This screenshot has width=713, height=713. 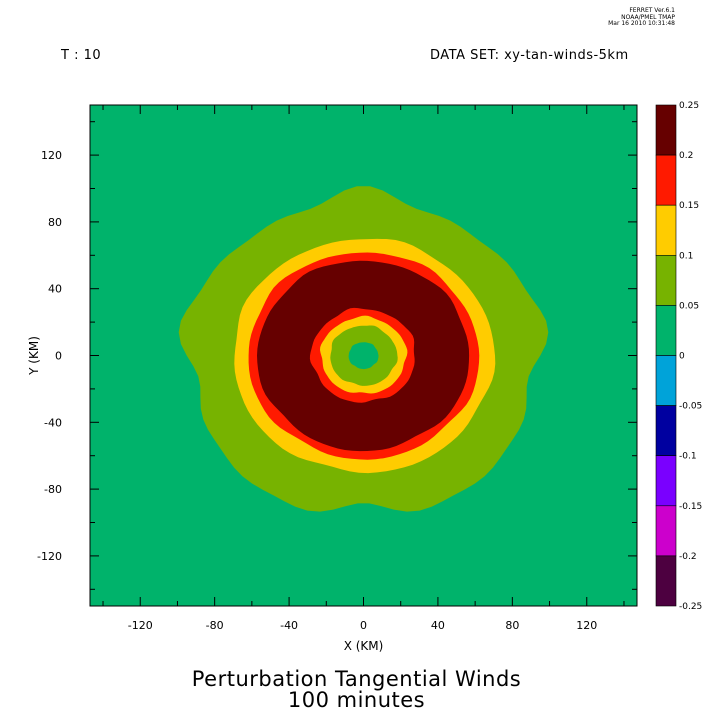 I want to click on chart-subtitle: 100 minutes, so click(x=356, y=700).